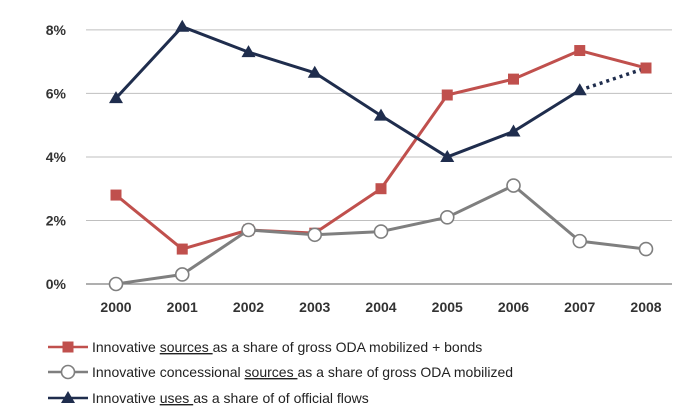 Image resolution: width=687 pixels, height=419 pixels. Describe the element at coordinates (513, 307) in the screenshot. I see `x-tick-label: 2006` at that location.